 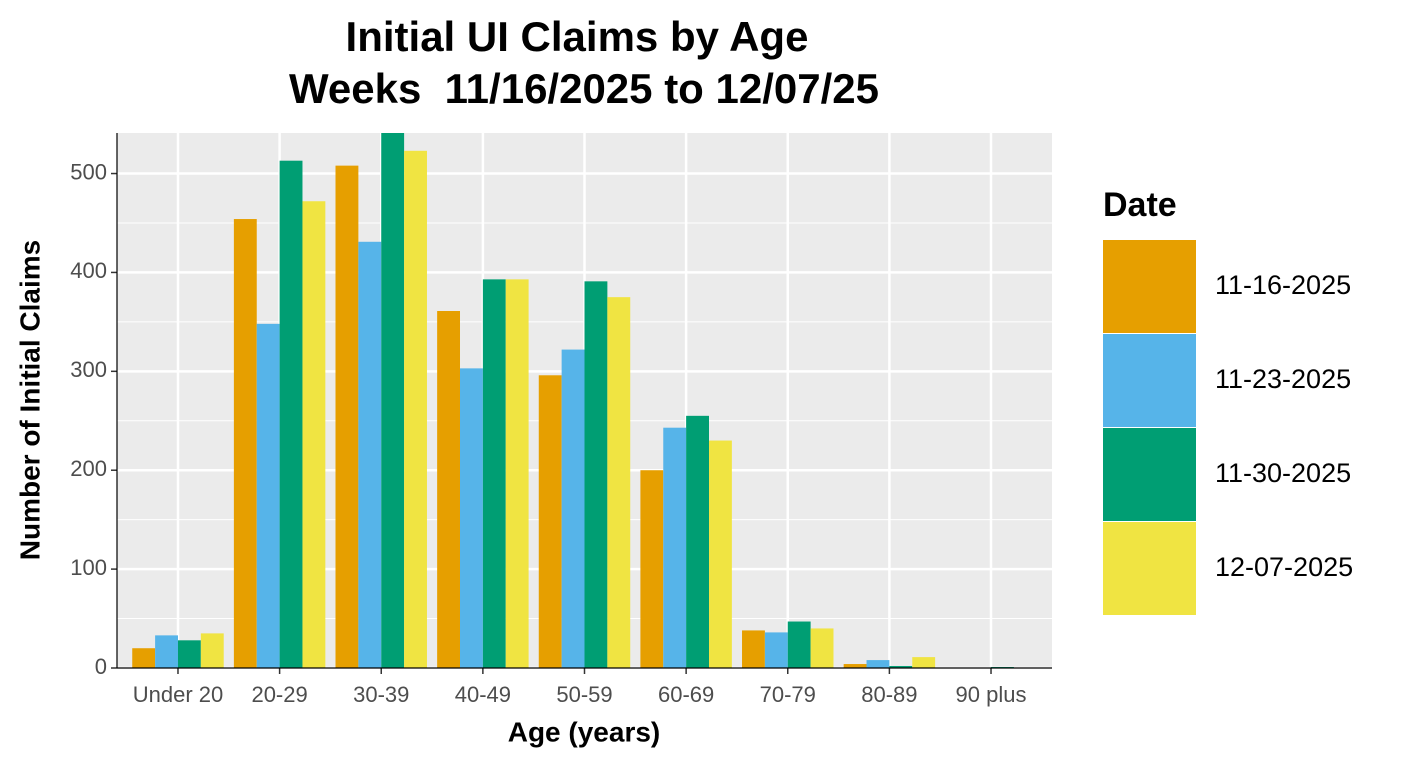 What do you see at coordinates (991, 694) in the screenshot?
I see `x-tick-label: 90 plus` at bounding box center [991, 694].